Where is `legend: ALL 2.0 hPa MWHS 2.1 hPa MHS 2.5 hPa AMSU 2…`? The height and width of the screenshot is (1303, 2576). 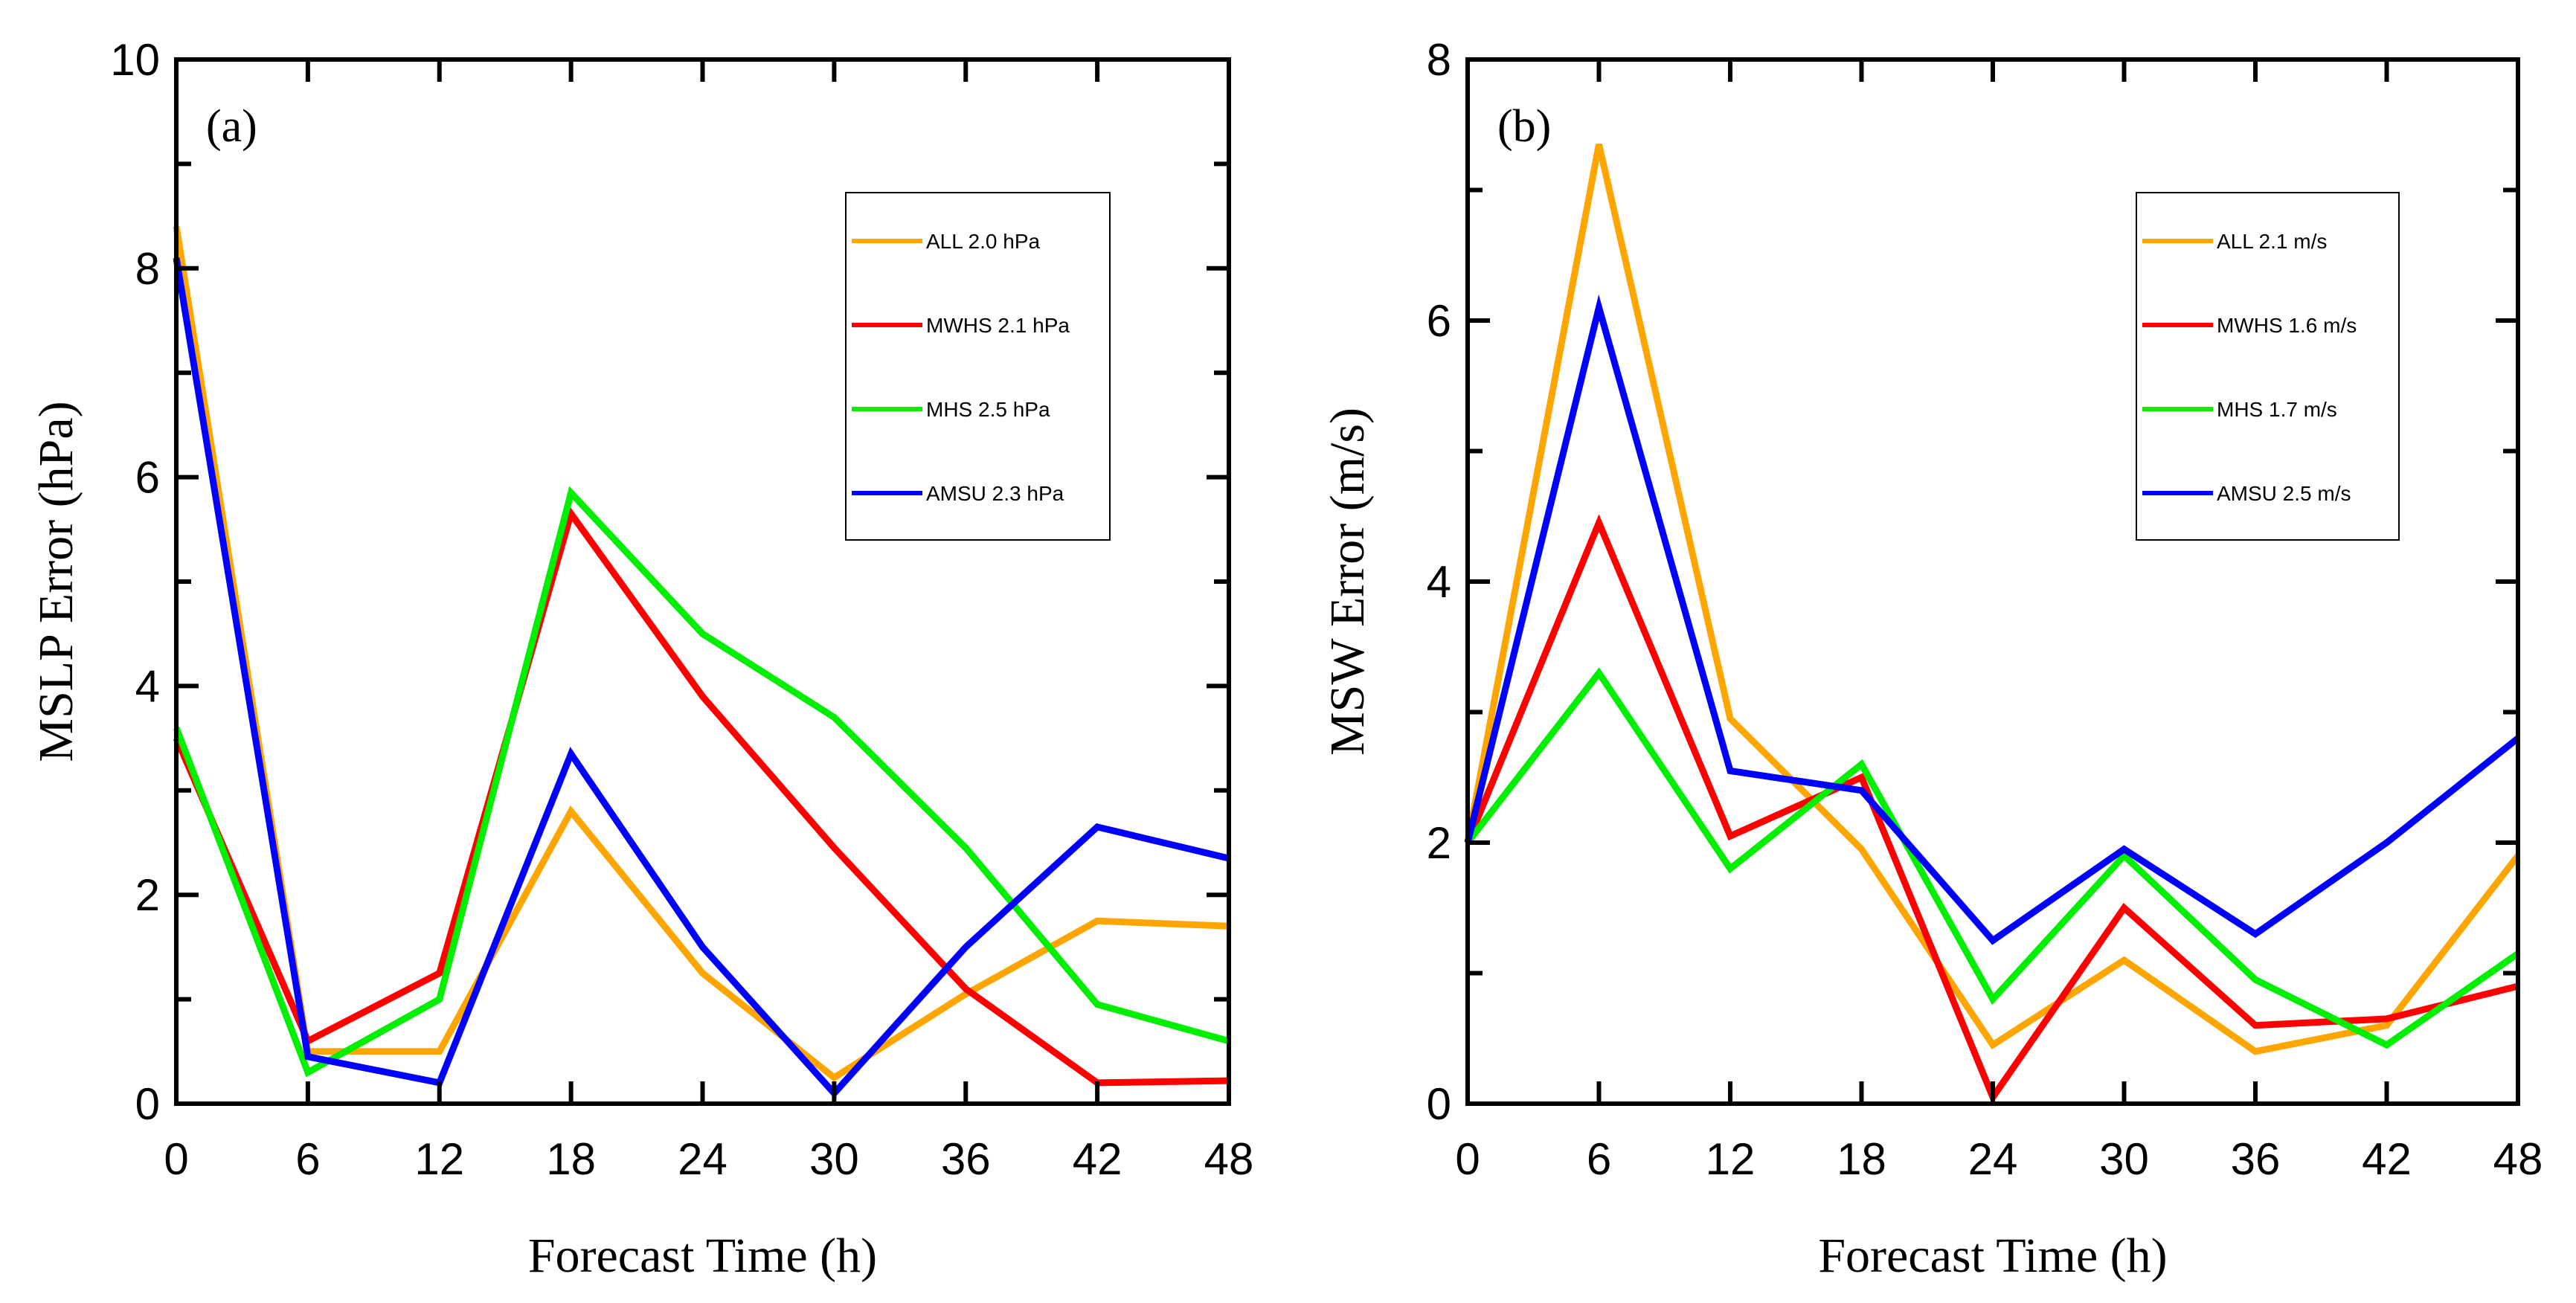
legend: ALL 2.0 hPa MWHS 2.1 hPa MHS 2.5 hPa AMSU 2… is located at coordinates (978, 366).